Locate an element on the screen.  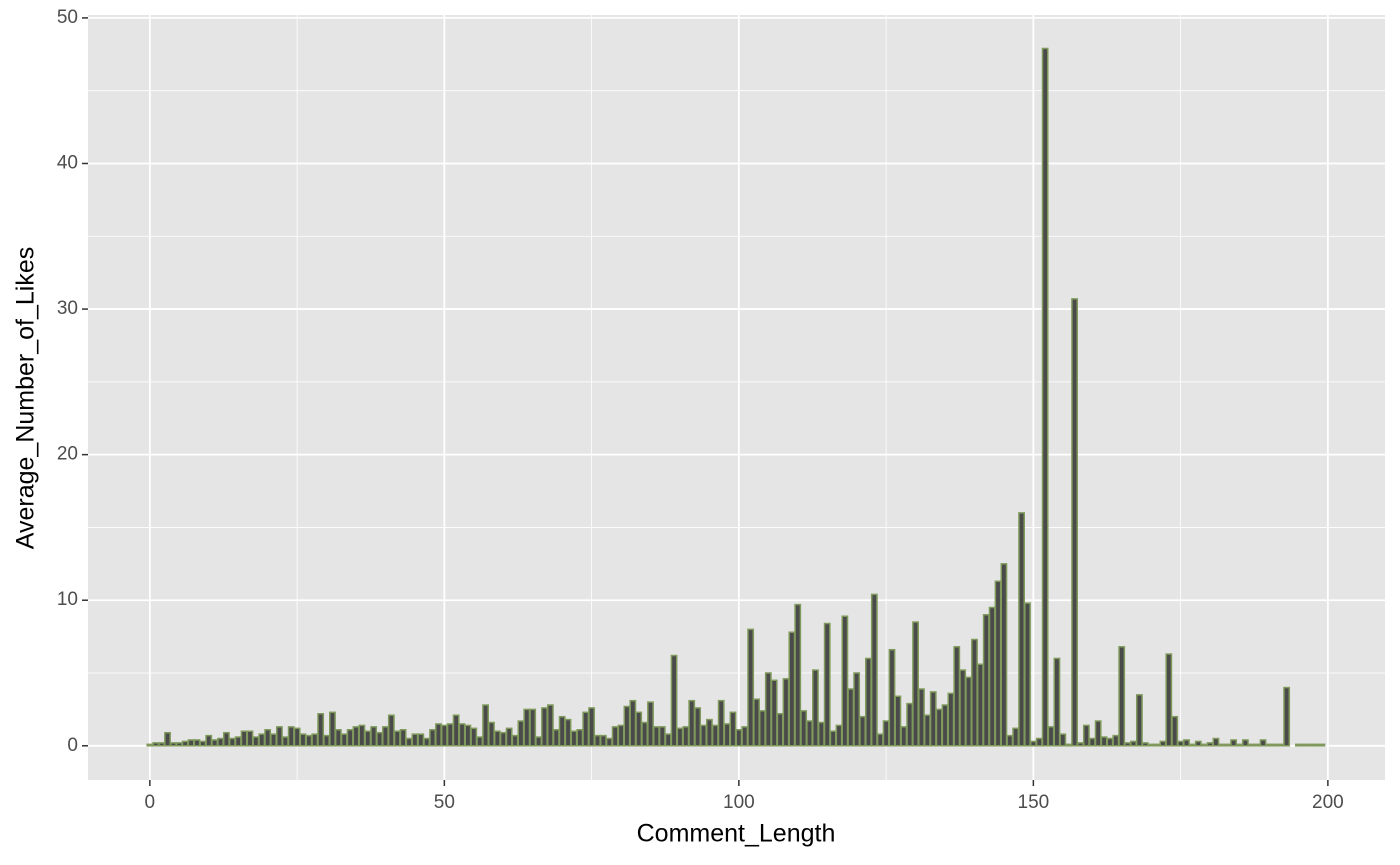
y-tick-label: 20 is located at coordinates (67, 454).